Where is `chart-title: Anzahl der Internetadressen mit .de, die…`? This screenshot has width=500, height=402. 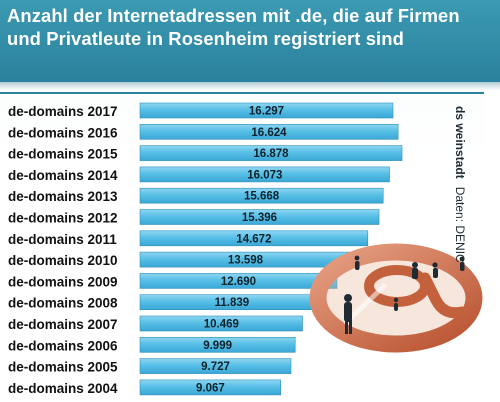
chart-title: Anzahl der Internetadressen mit .de, die… is located at coordinates (233, 27).